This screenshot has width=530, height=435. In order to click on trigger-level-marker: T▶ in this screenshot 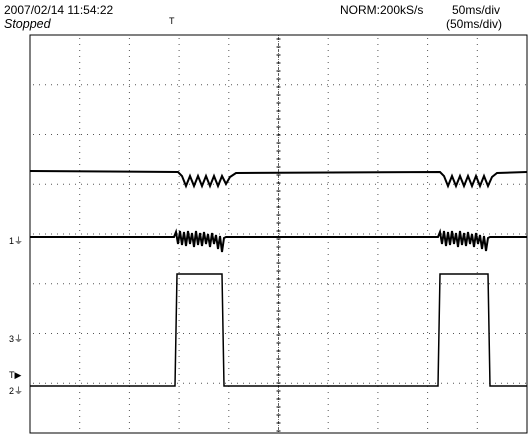, I will do `click(15, 375)`.